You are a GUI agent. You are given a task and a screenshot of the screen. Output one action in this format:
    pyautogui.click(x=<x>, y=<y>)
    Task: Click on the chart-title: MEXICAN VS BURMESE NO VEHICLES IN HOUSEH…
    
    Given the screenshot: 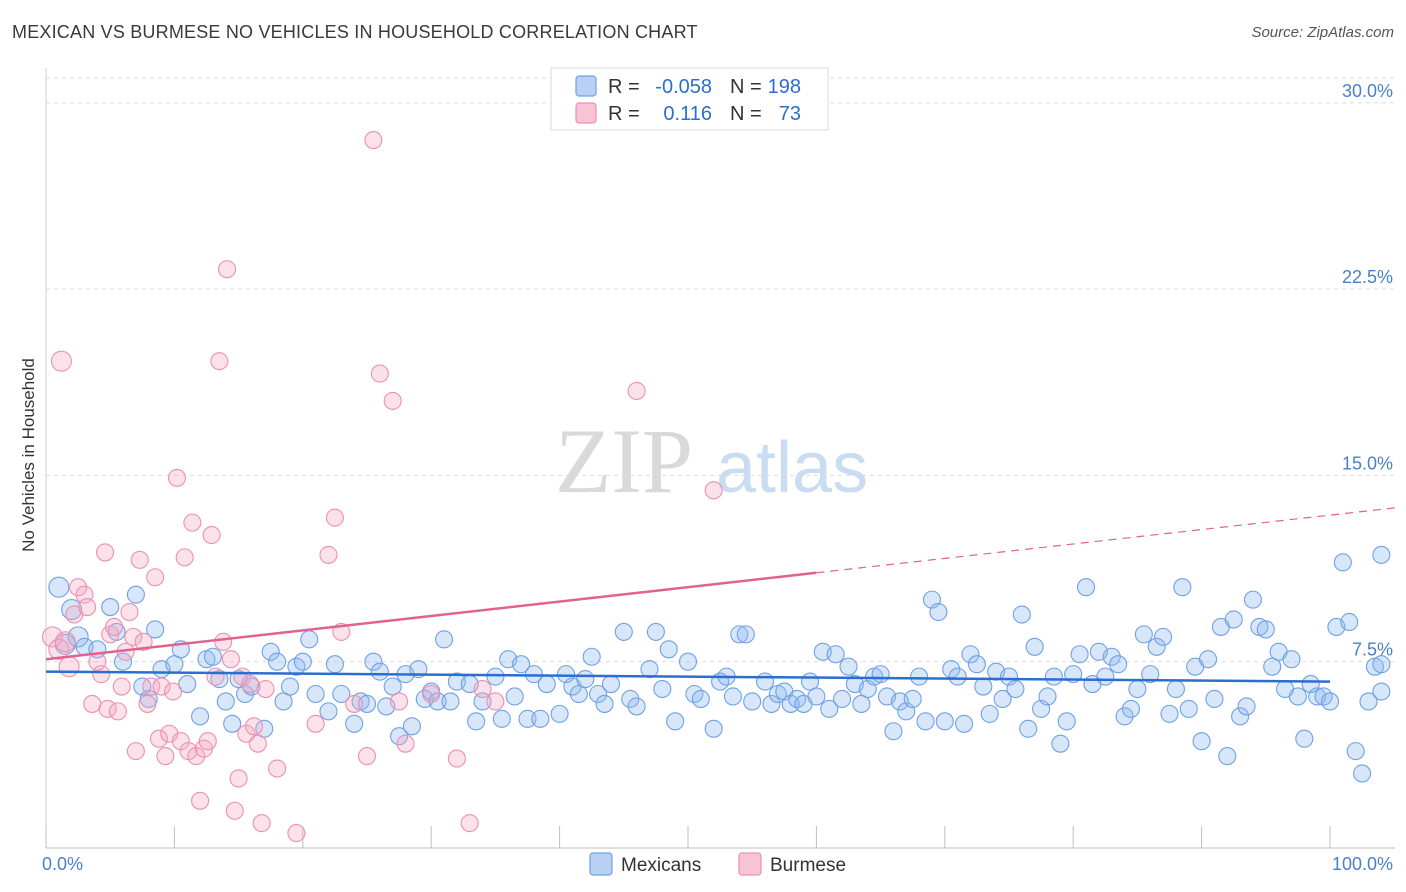 What is the action you would take?
    pyautogui.click(x=355, y=32)
    